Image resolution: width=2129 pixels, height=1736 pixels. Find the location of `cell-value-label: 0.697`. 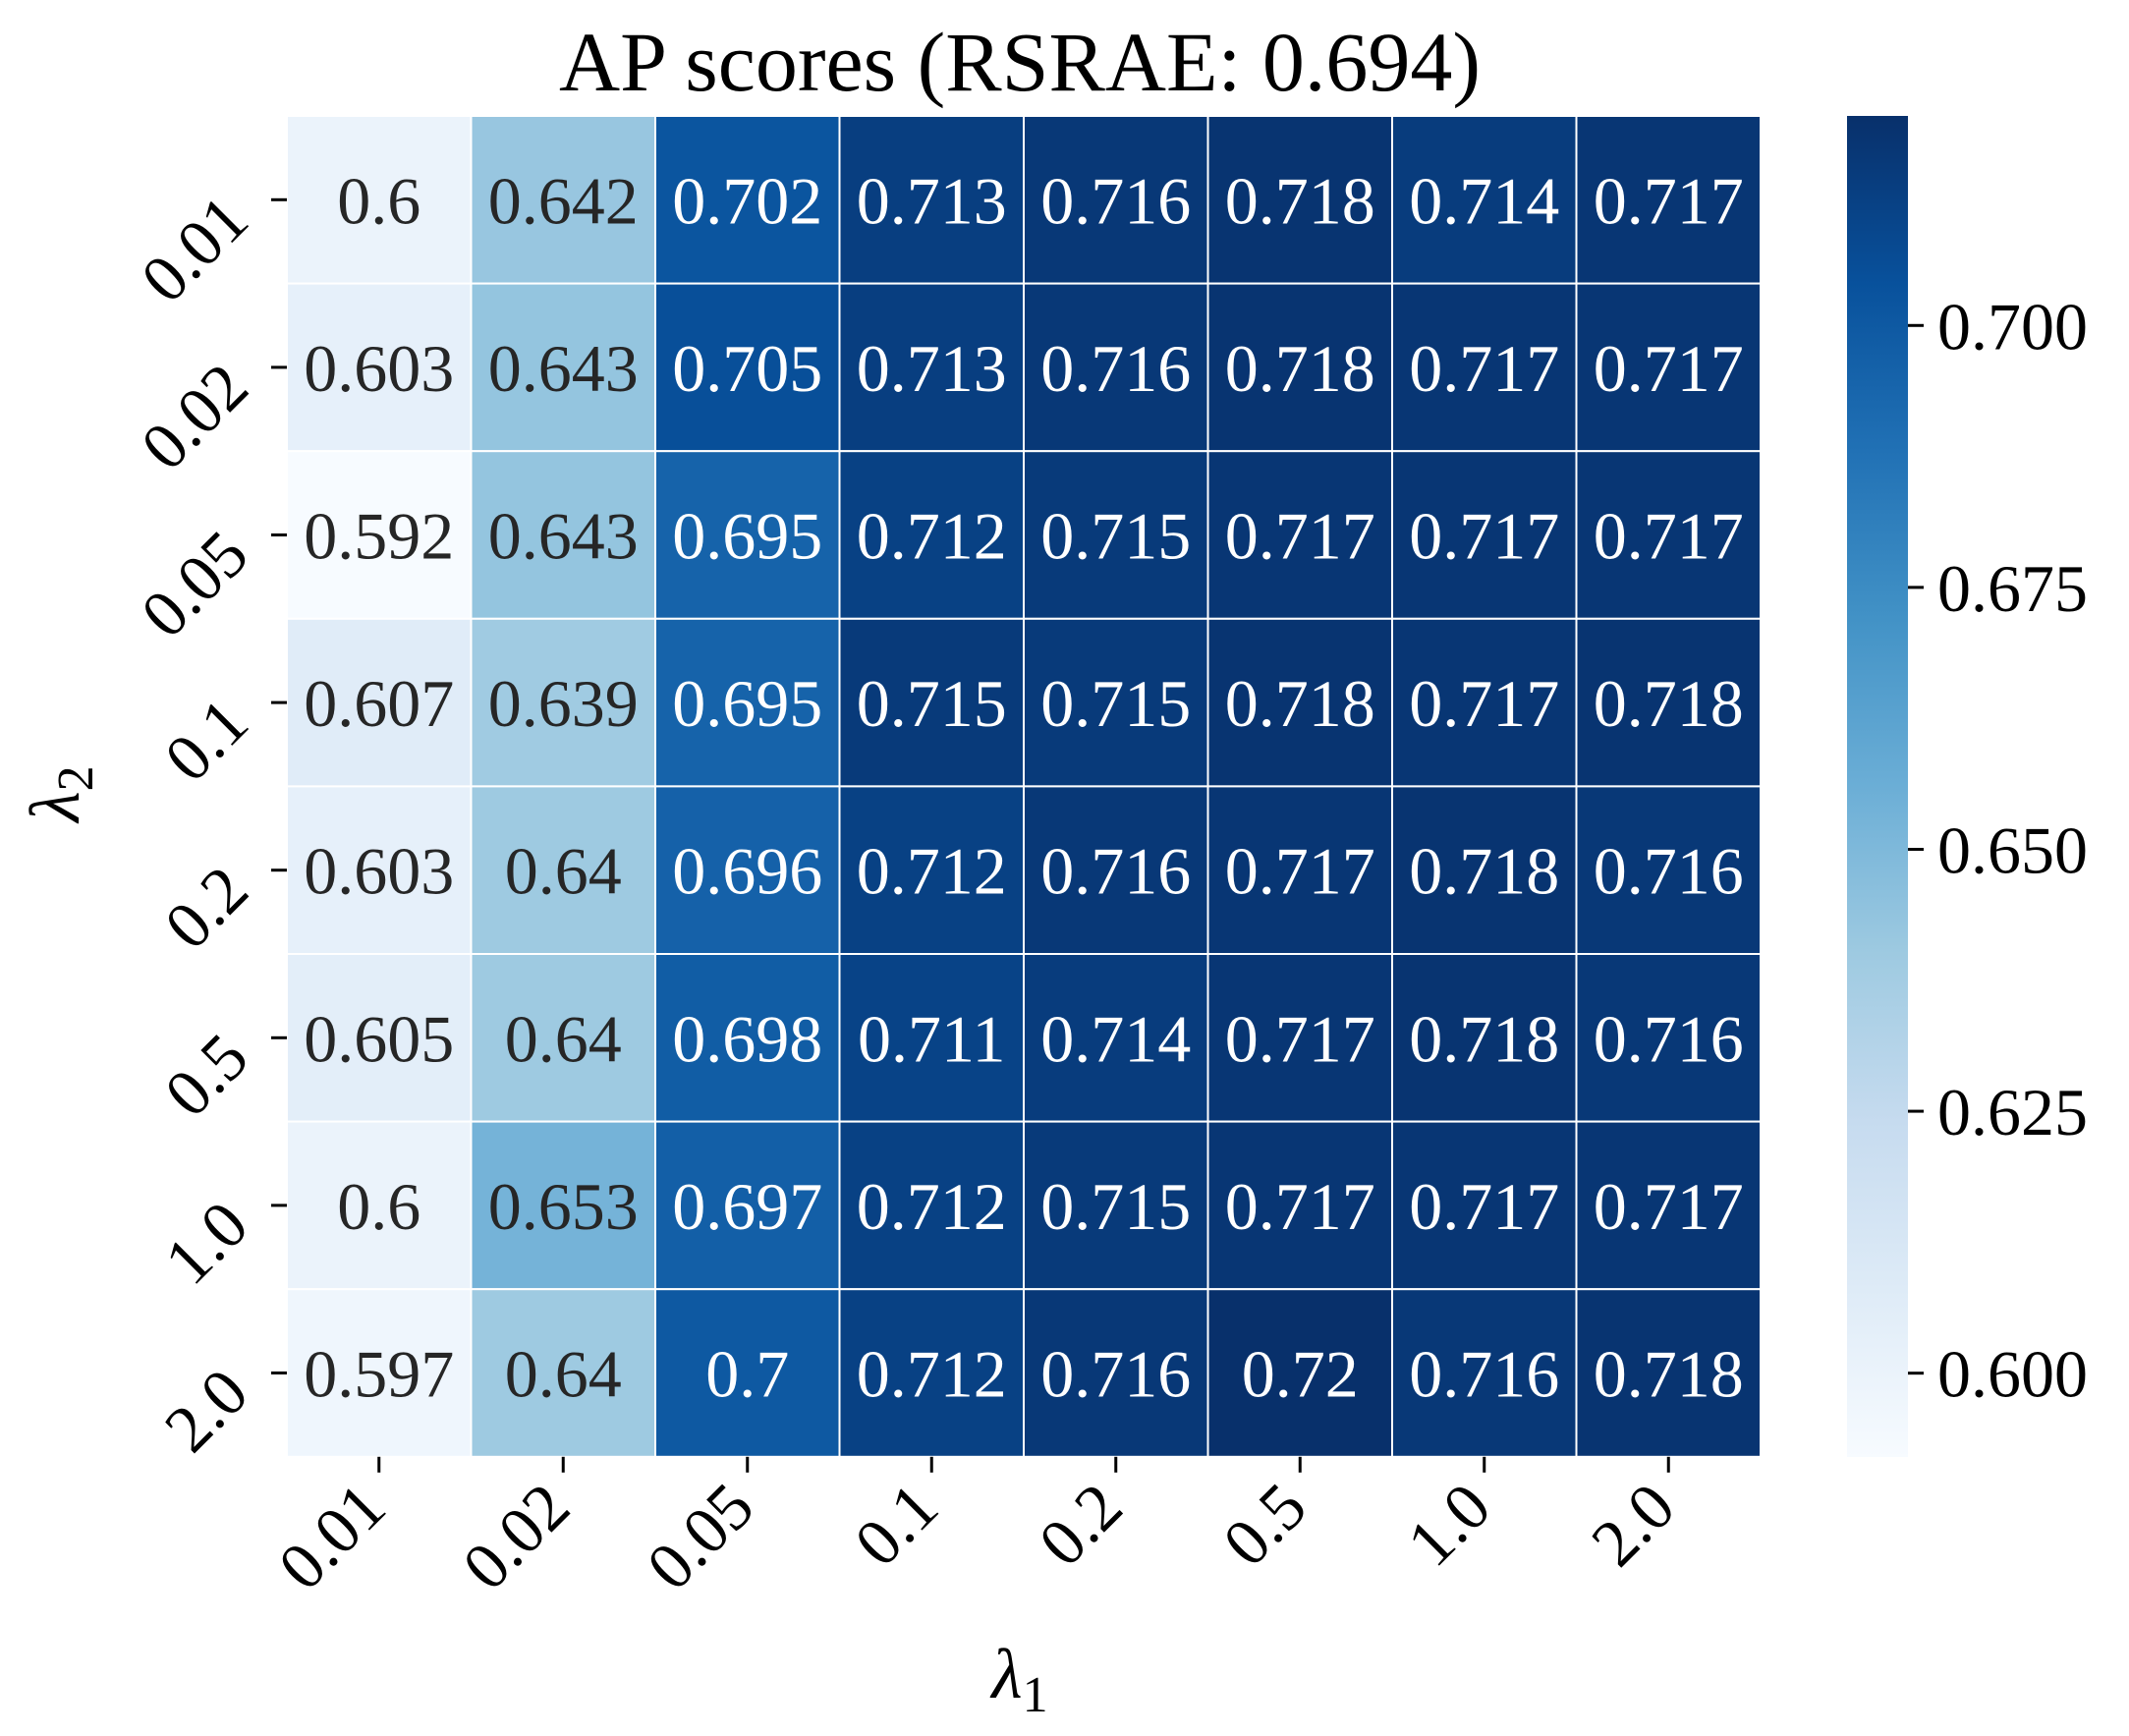

cell-value-label: 0.697 is located at coordinates (747, 1206).